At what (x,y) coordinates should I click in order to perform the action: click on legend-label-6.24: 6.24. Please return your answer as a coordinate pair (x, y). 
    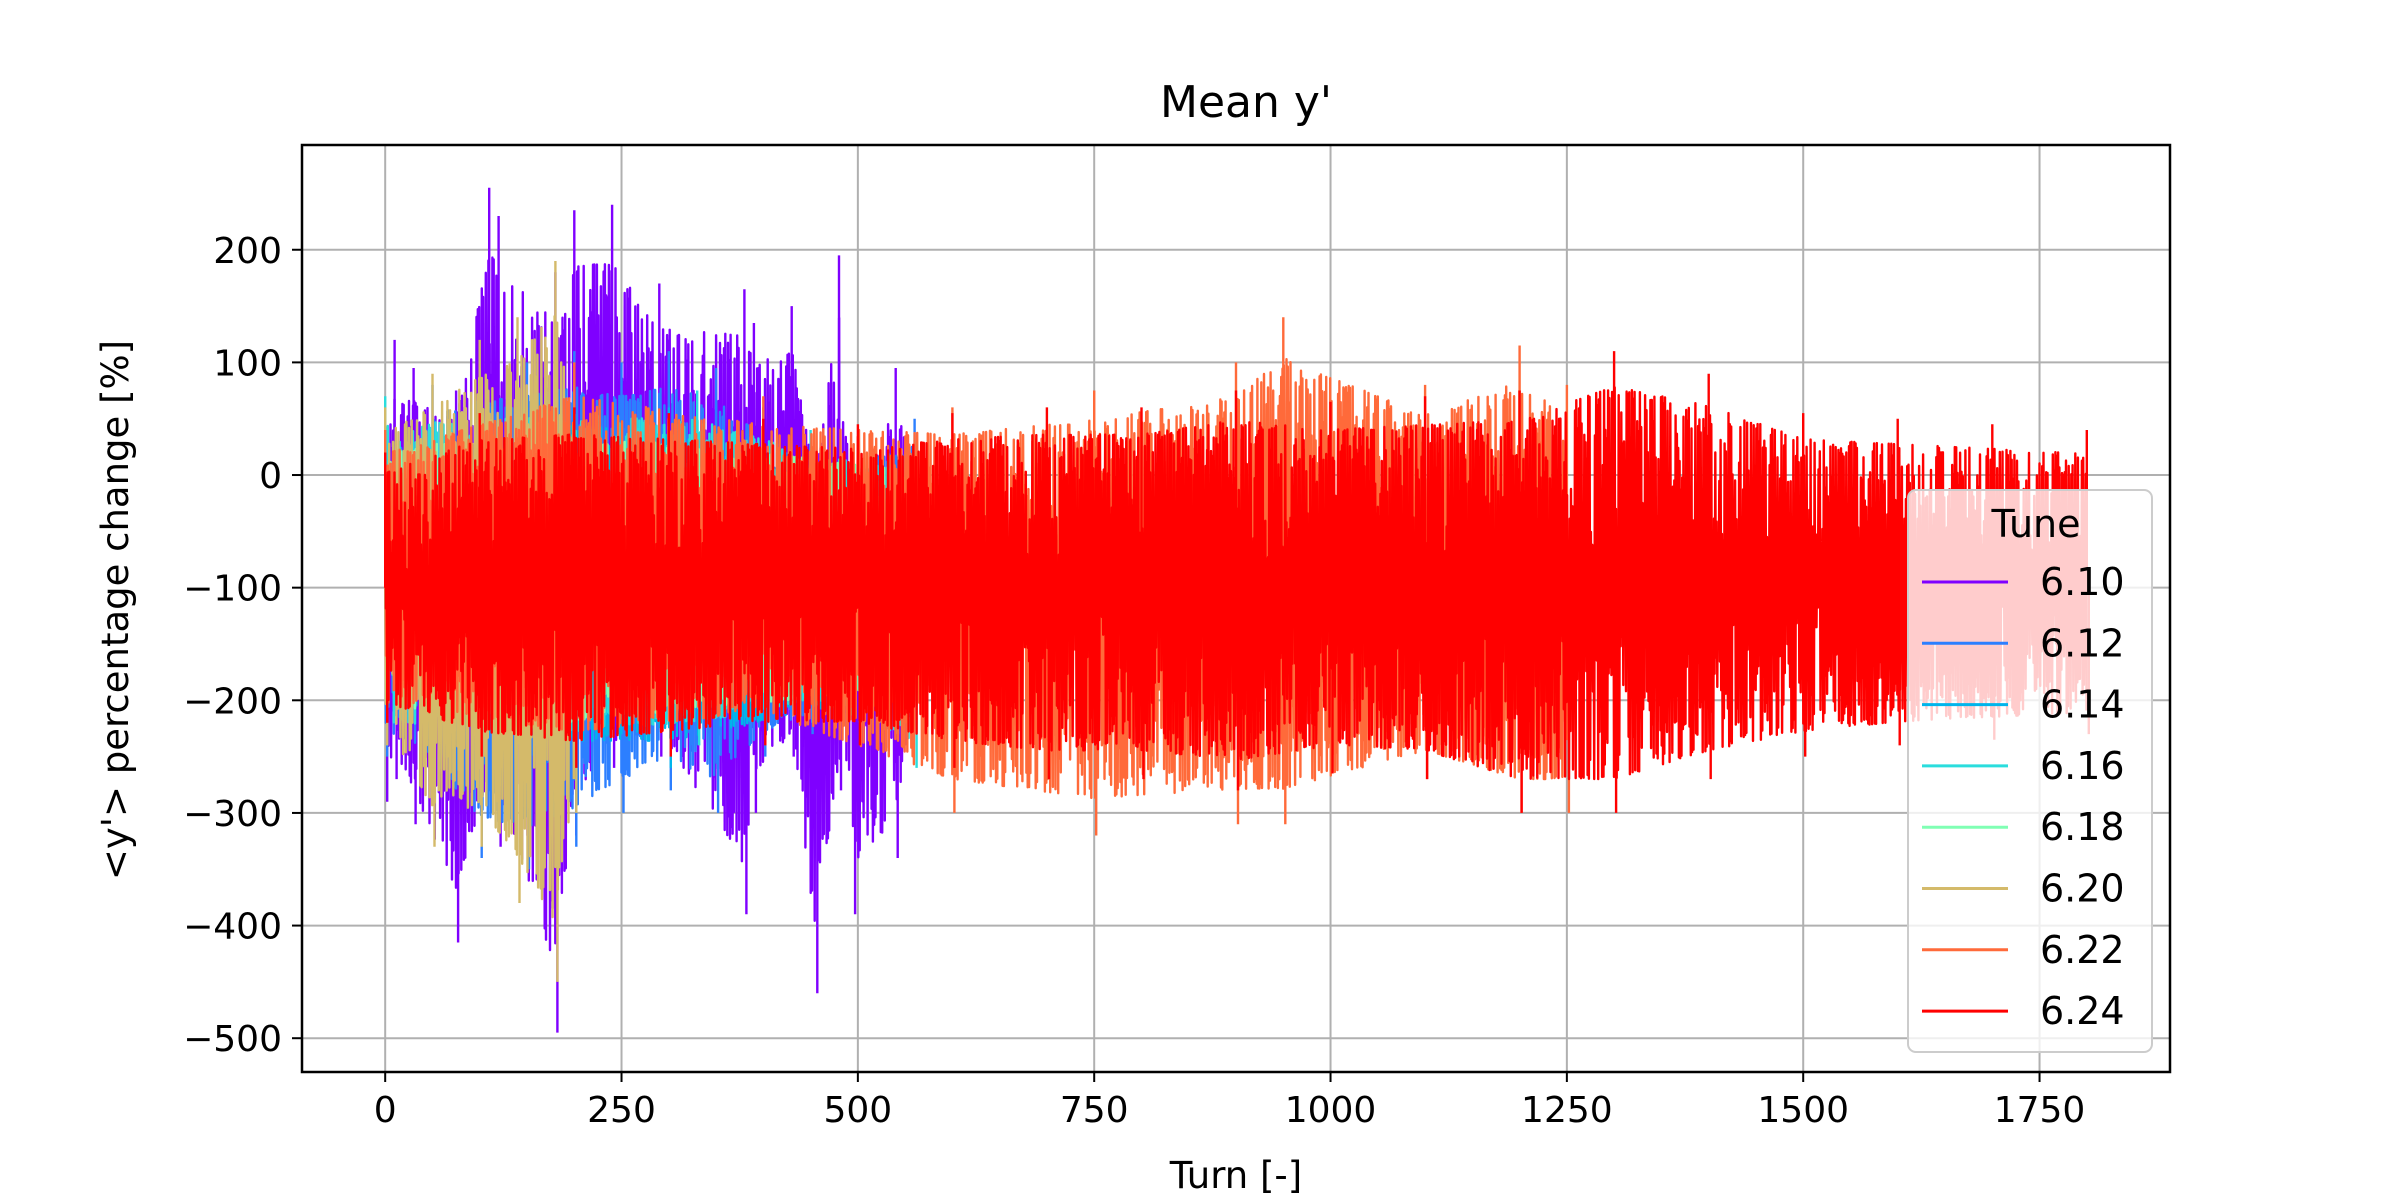
    Looking at the image, I should click on (2082, 1011).